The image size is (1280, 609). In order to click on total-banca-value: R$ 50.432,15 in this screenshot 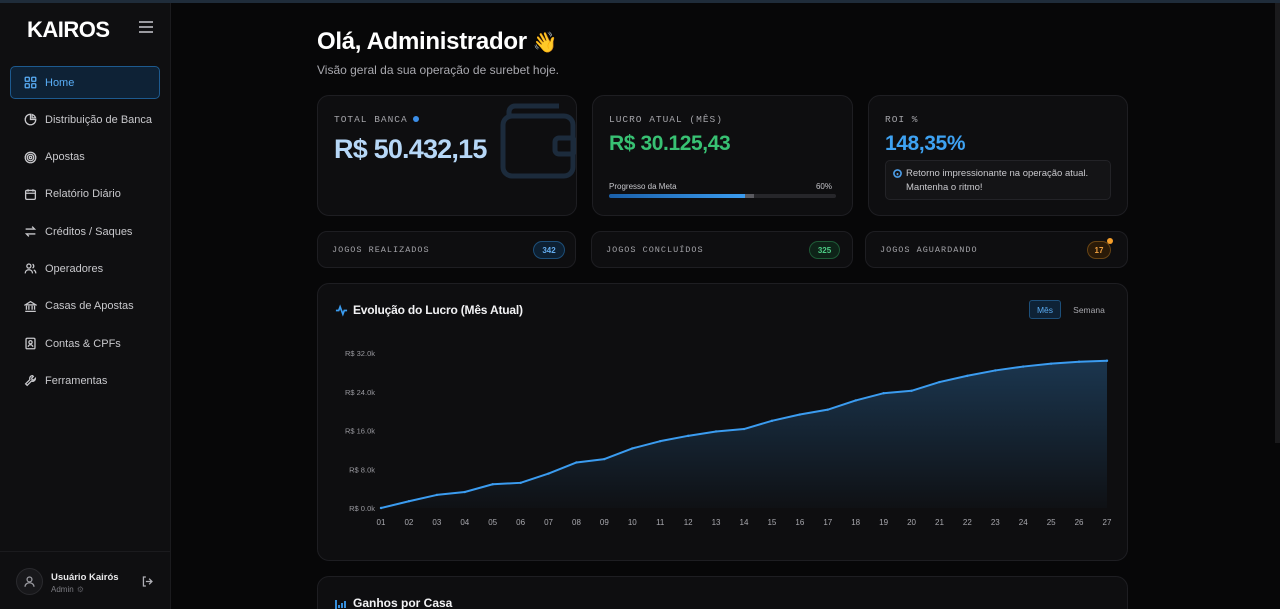, I will do `click(410, 149)`.